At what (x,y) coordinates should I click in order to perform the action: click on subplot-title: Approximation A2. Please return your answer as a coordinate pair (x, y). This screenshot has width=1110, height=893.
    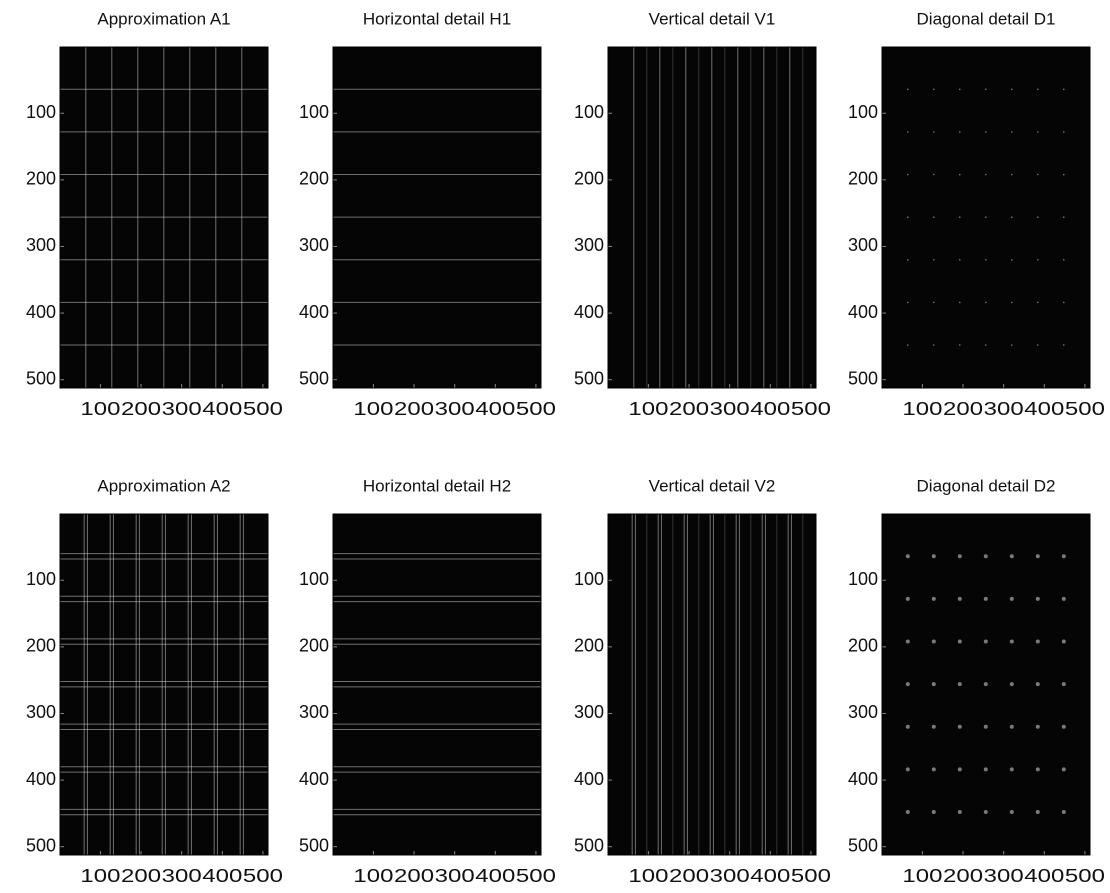
    Looking at the image, I should click on (163, 485).